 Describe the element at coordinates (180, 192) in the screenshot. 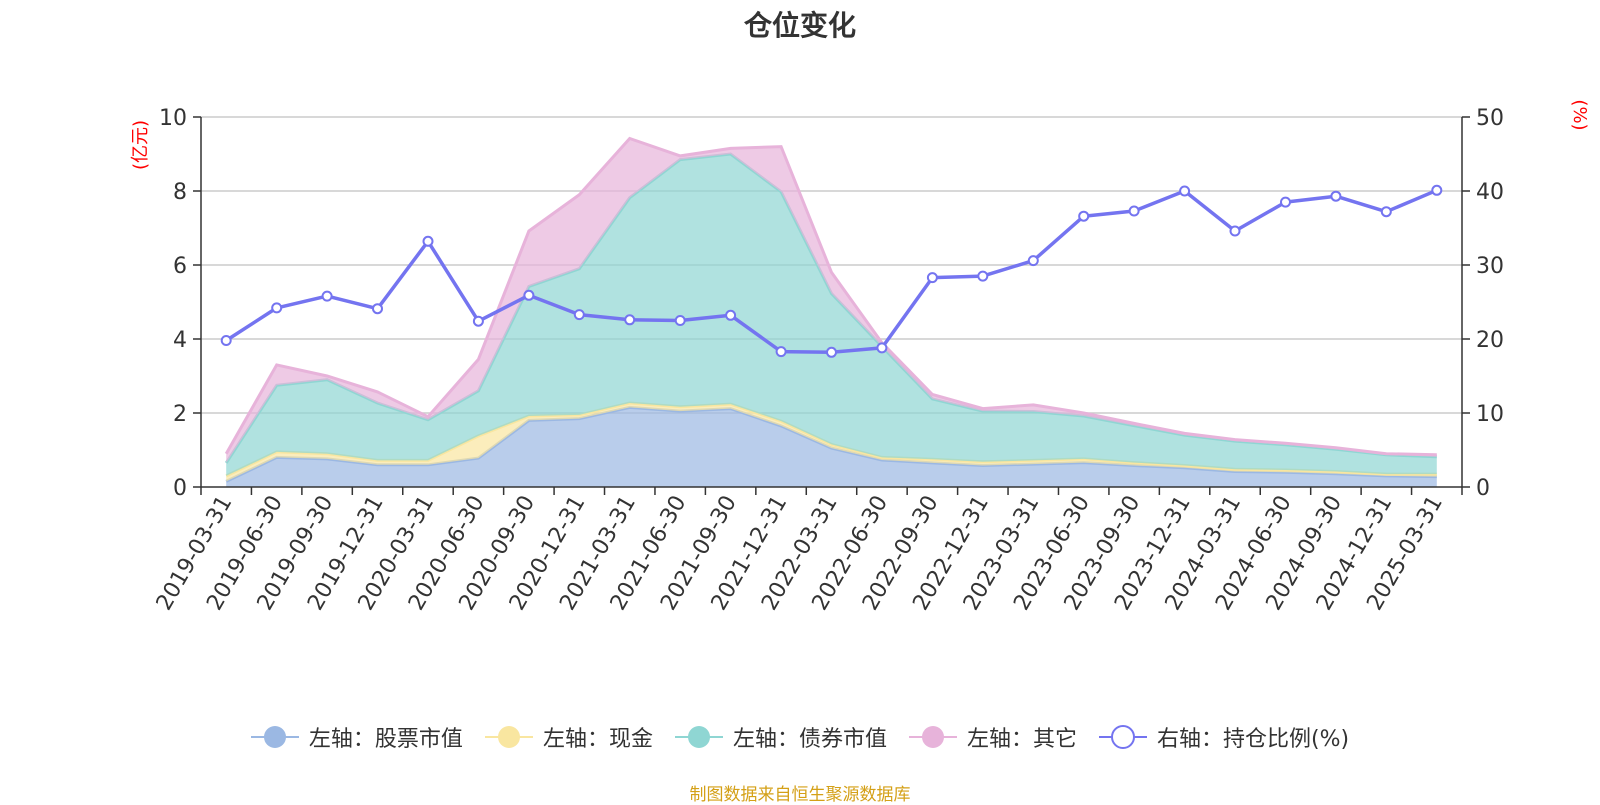

I see `left-axis-tick-label: 8` at that location.